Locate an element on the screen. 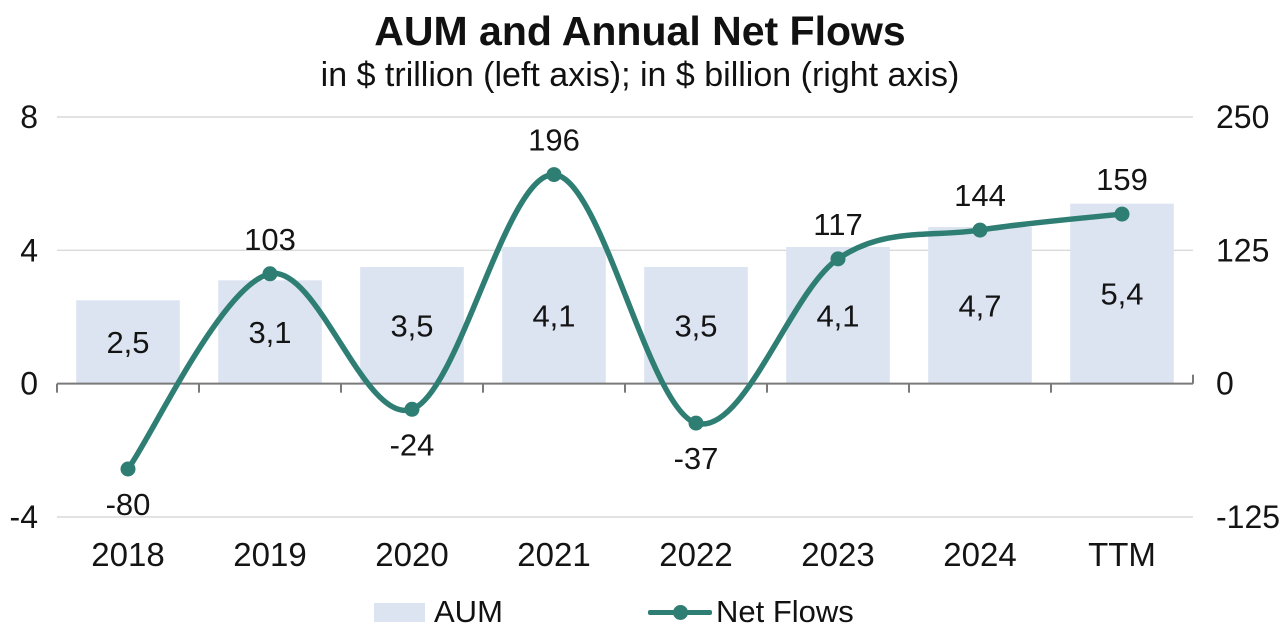  netflows-value-label: -80 is located at coordinates (128, 504).